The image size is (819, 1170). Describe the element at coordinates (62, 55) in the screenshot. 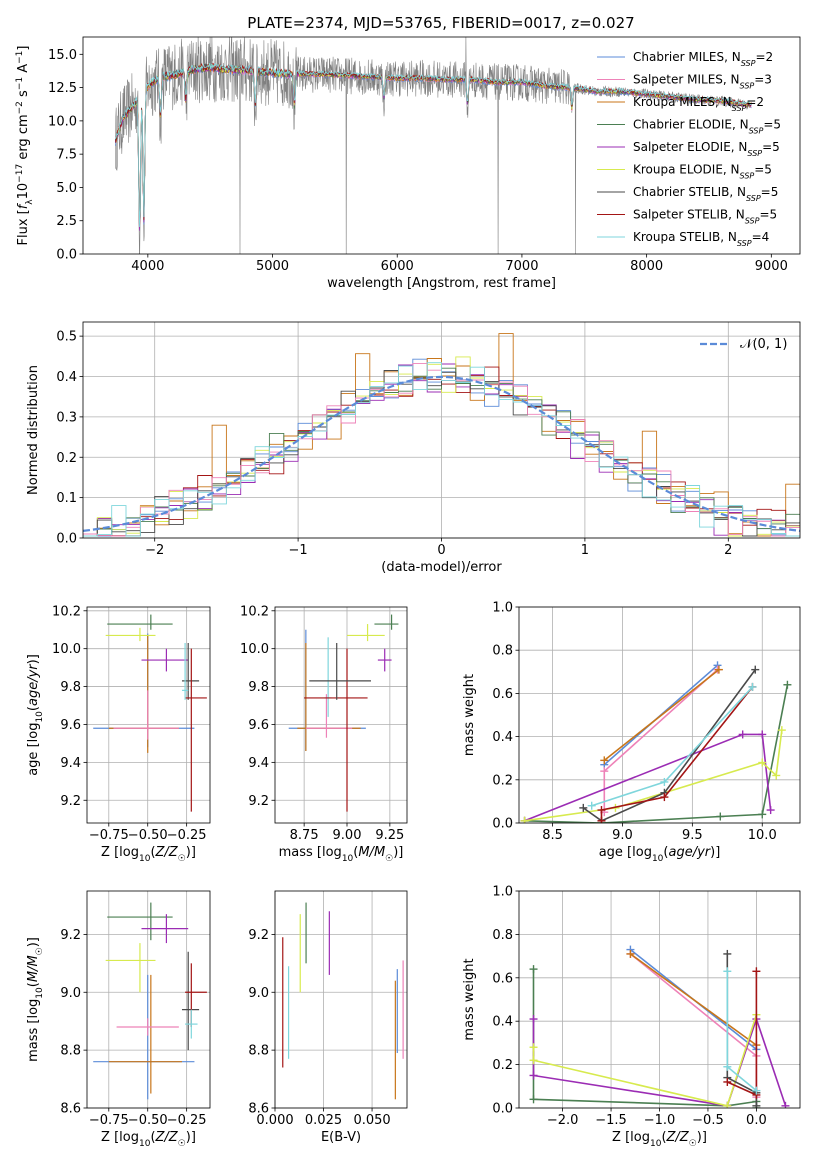

I see `y-tick-label: 15.0` at that location.